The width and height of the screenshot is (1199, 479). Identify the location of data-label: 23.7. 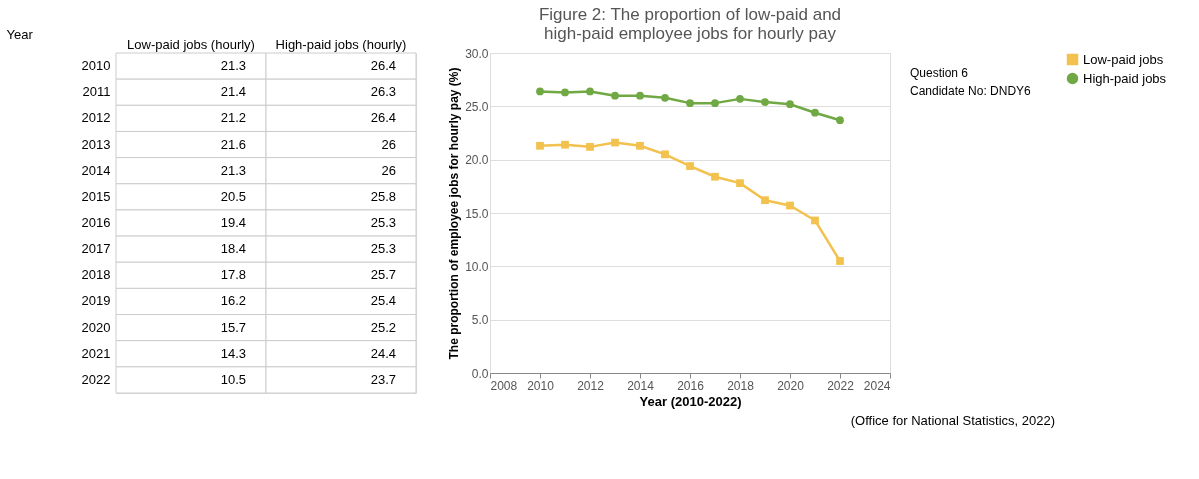
(383, 379).